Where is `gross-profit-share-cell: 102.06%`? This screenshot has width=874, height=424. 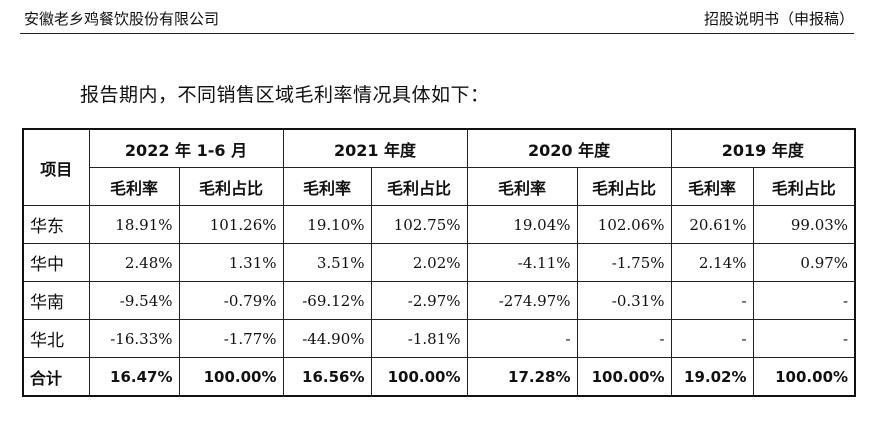 gross-profit-share-cell: 102.06% is located at coordinates (624, 224).